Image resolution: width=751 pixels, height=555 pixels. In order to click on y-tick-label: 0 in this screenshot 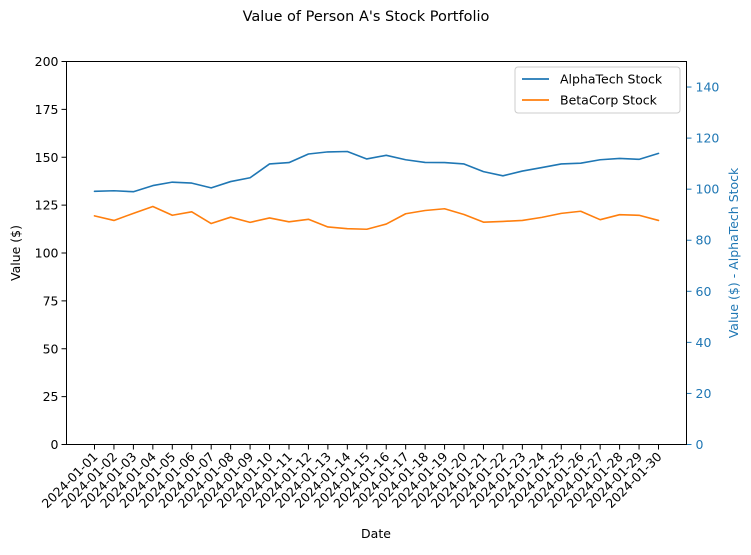, I will do `click(55, 444)`.